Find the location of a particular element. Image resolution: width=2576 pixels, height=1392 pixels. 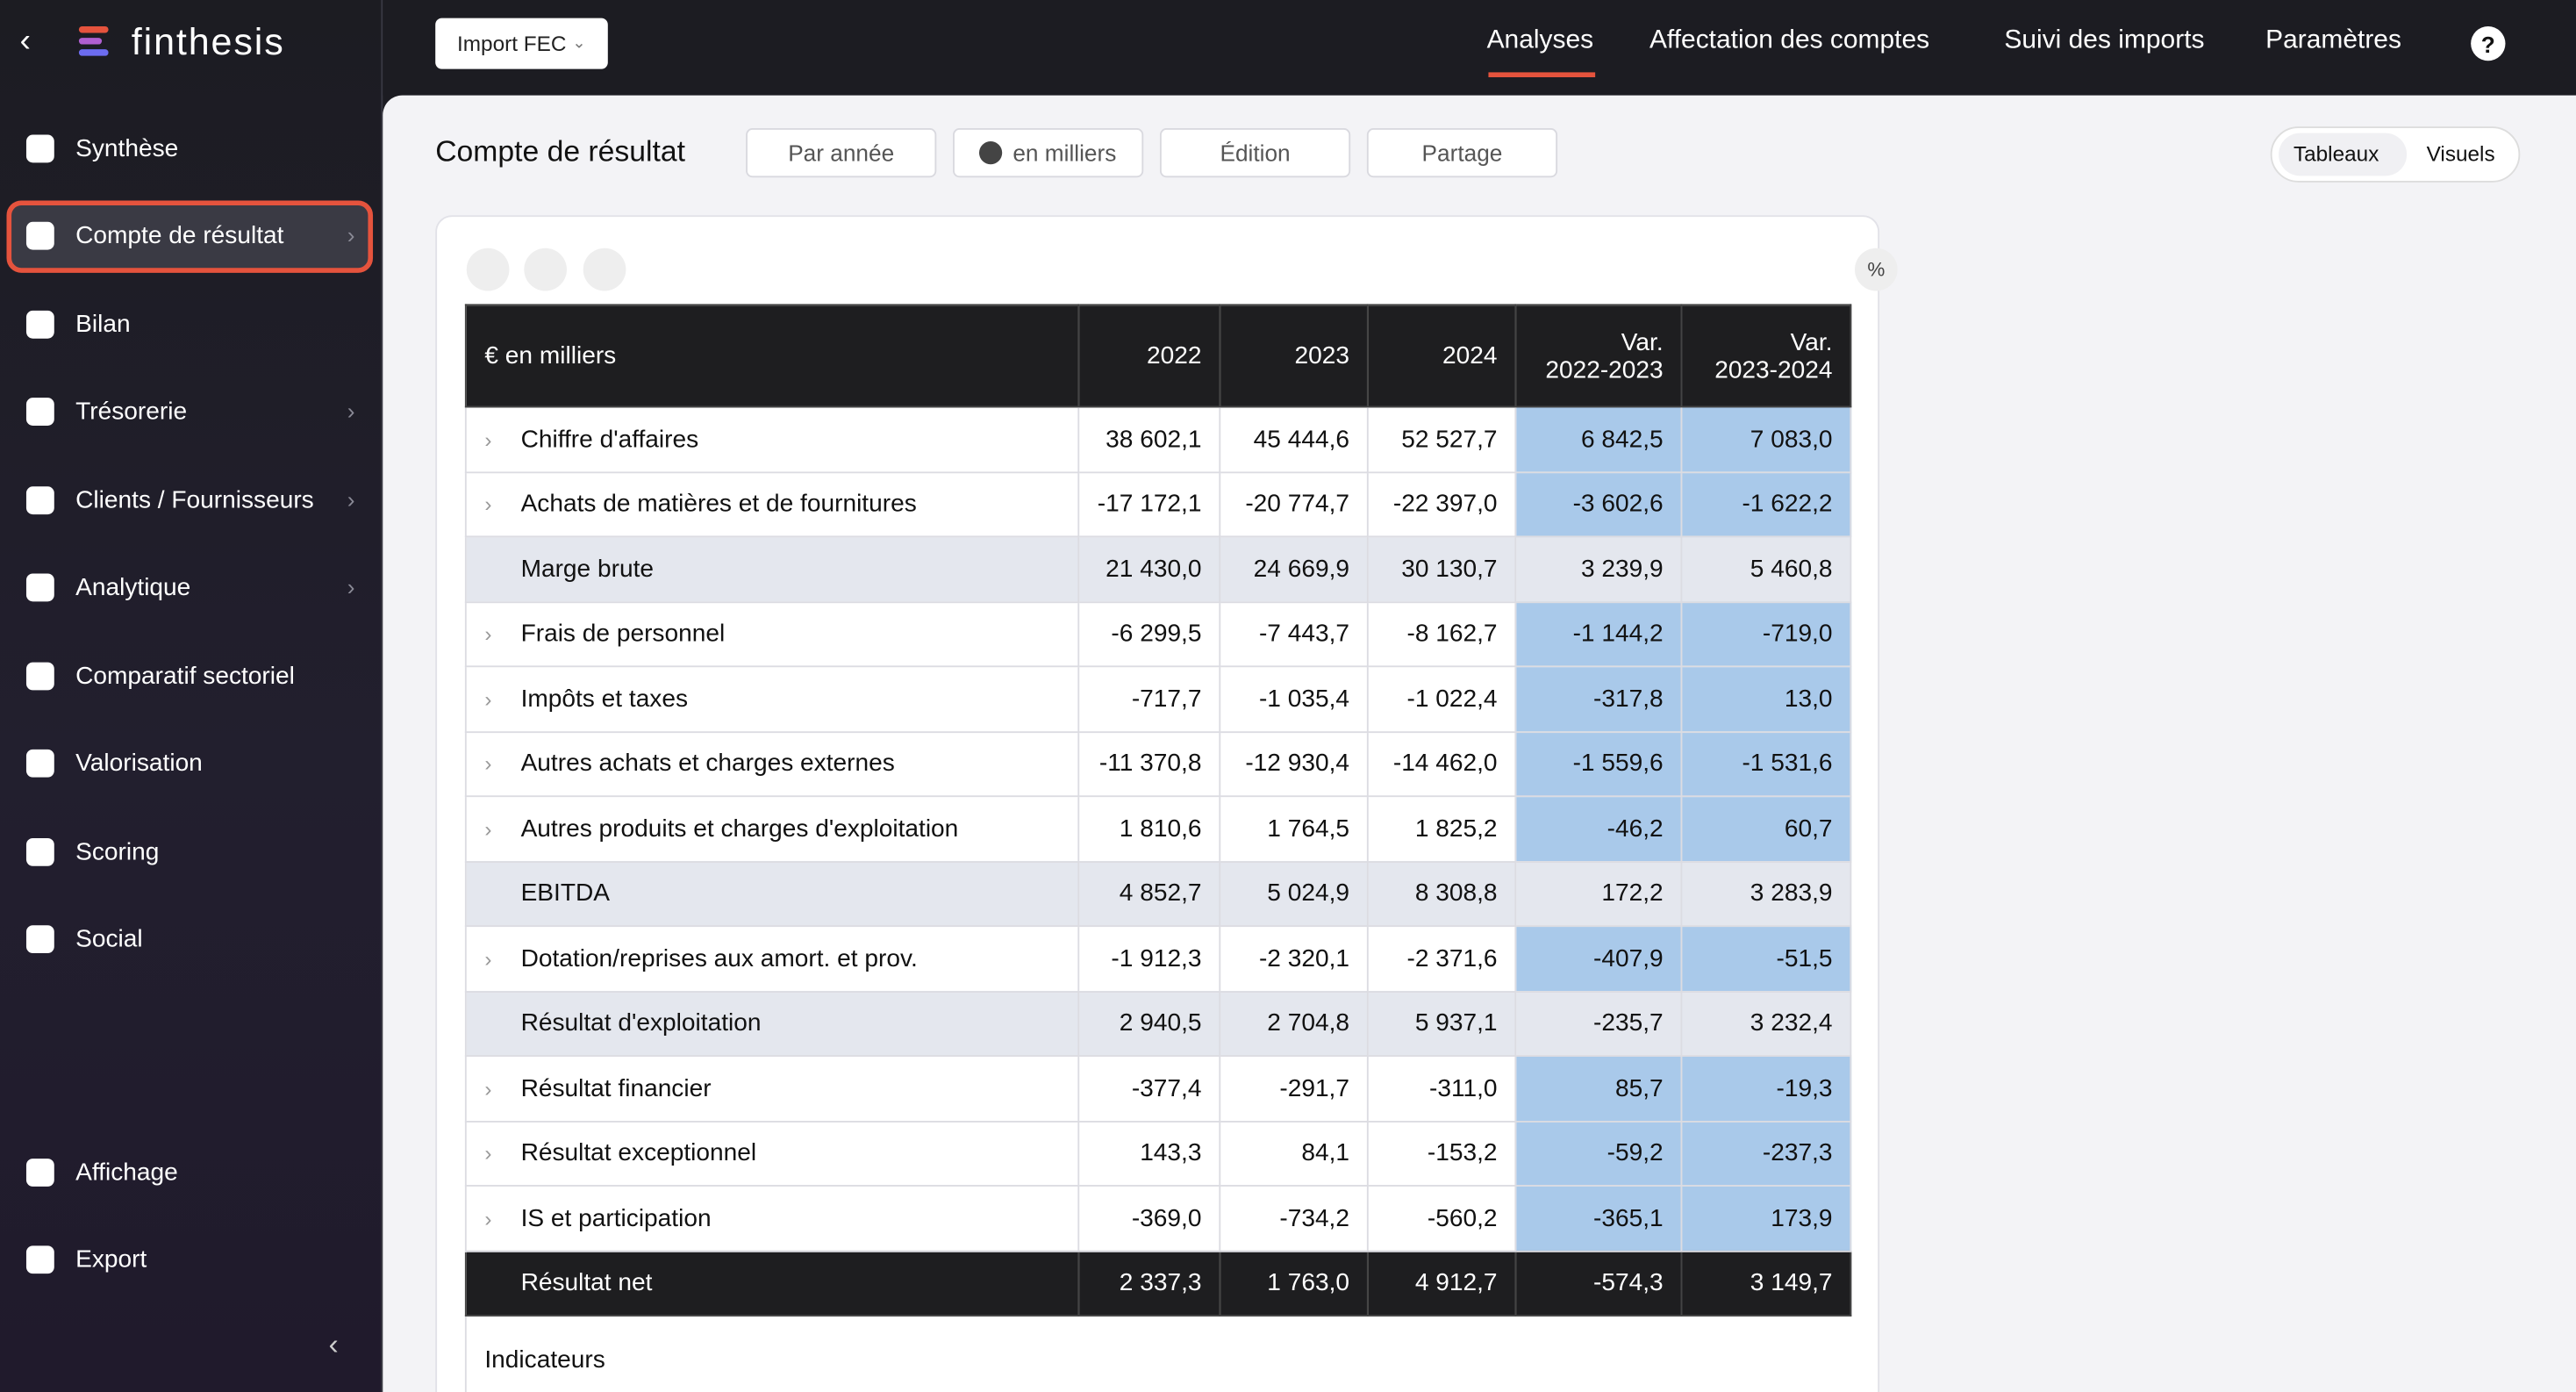

toolbar-button: Partage is located at coordinates (1462, 153).